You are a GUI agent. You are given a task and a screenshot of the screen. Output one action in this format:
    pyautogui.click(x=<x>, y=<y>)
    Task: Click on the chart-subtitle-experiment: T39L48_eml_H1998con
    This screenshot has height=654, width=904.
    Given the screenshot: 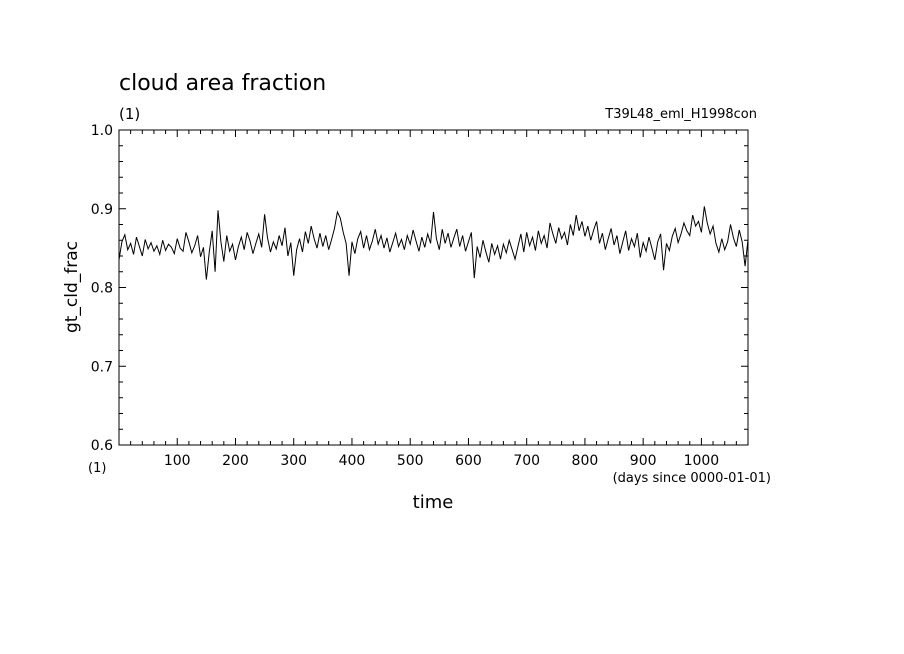 What is the action you would take?
    pyautogui.click(x=680, y=114)
    